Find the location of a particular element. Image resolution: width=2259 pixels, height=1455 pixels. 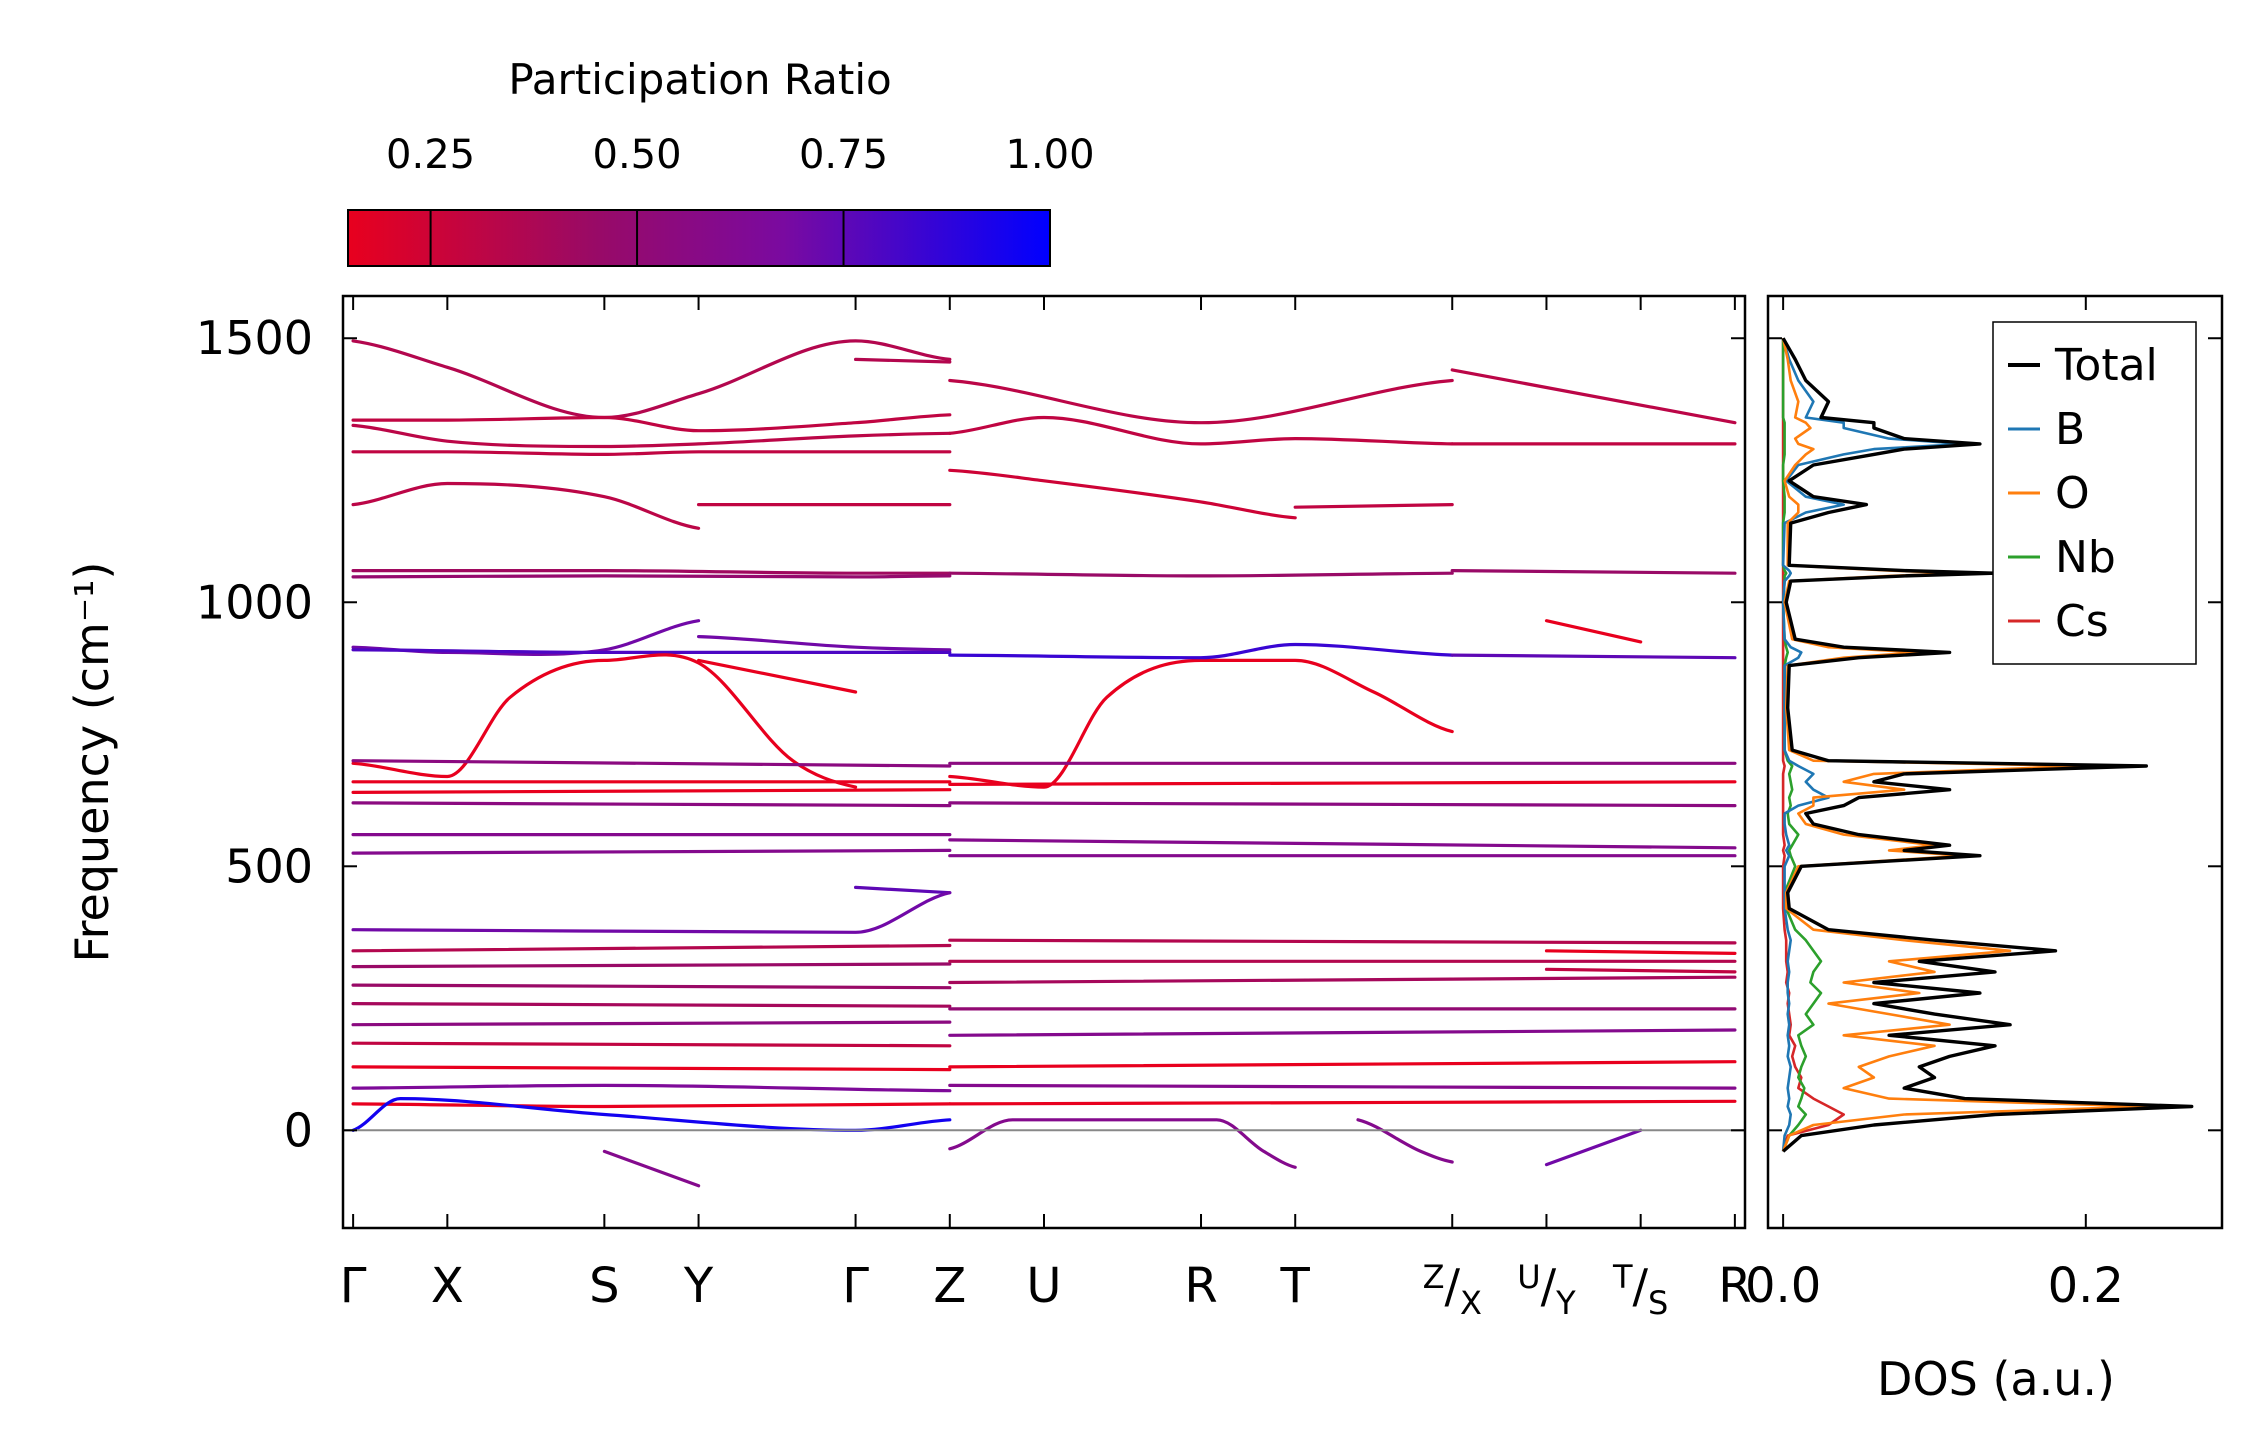

colorbar-tick-label: 0.25 is located at coordinates (430, 155).